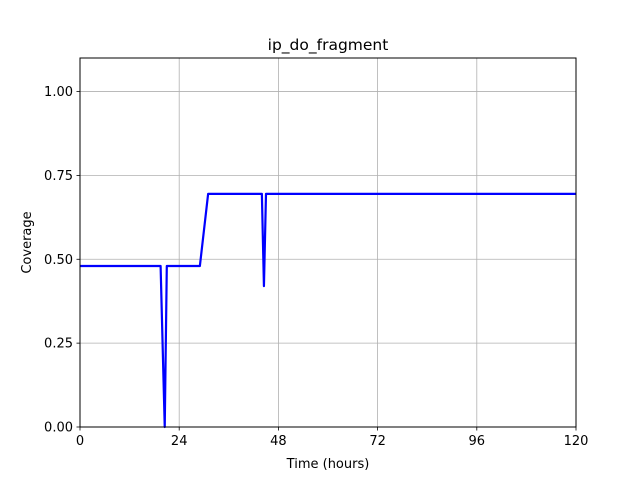  What do you see at coordinates (328, 464) in the screenshot?
I see `x-axis-label: Time (hours)` at bounding box center [328, 464].